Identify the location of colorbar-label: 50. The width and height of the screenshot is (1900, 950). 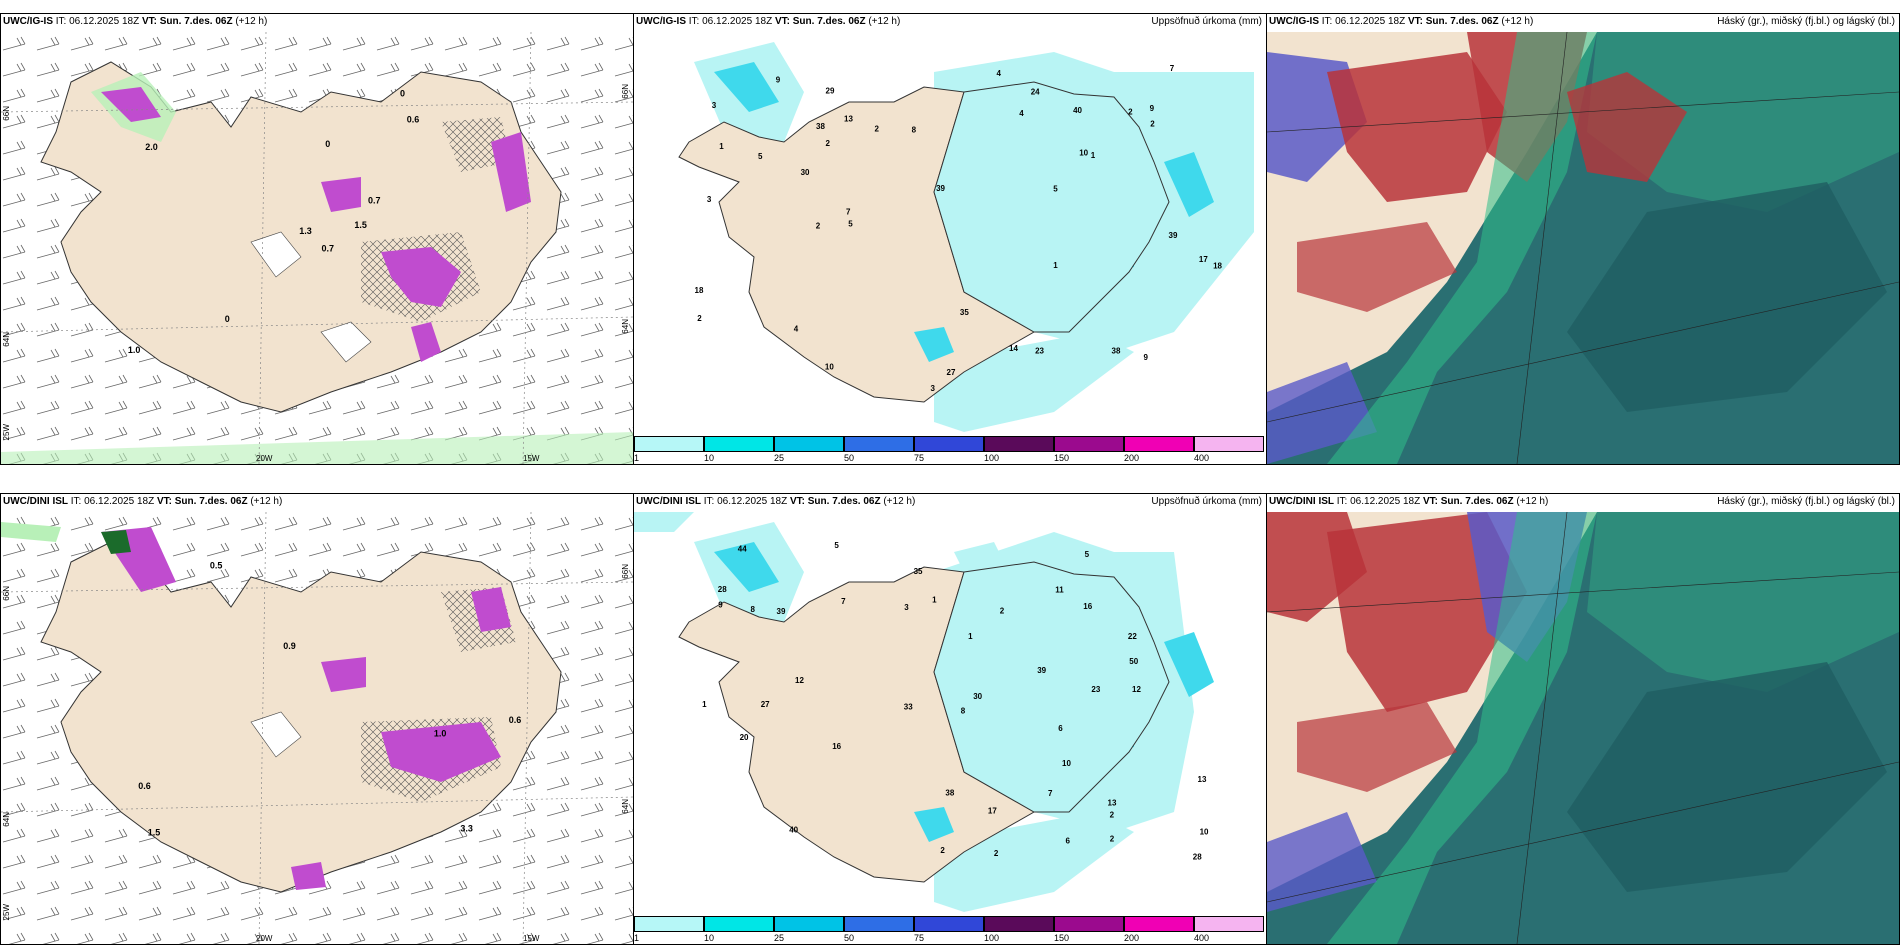
(849, 458).